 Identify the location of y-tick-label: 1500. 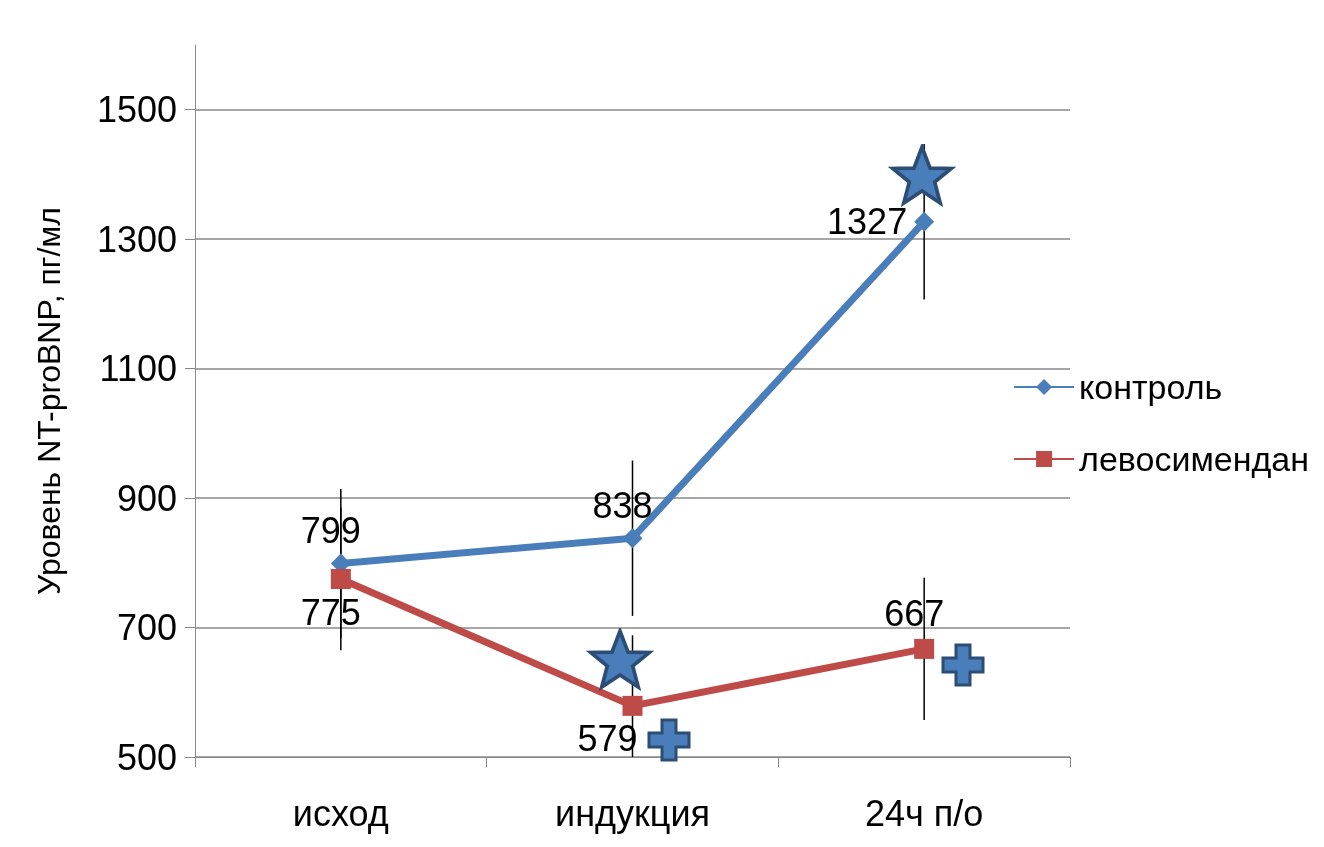
(136, 110).